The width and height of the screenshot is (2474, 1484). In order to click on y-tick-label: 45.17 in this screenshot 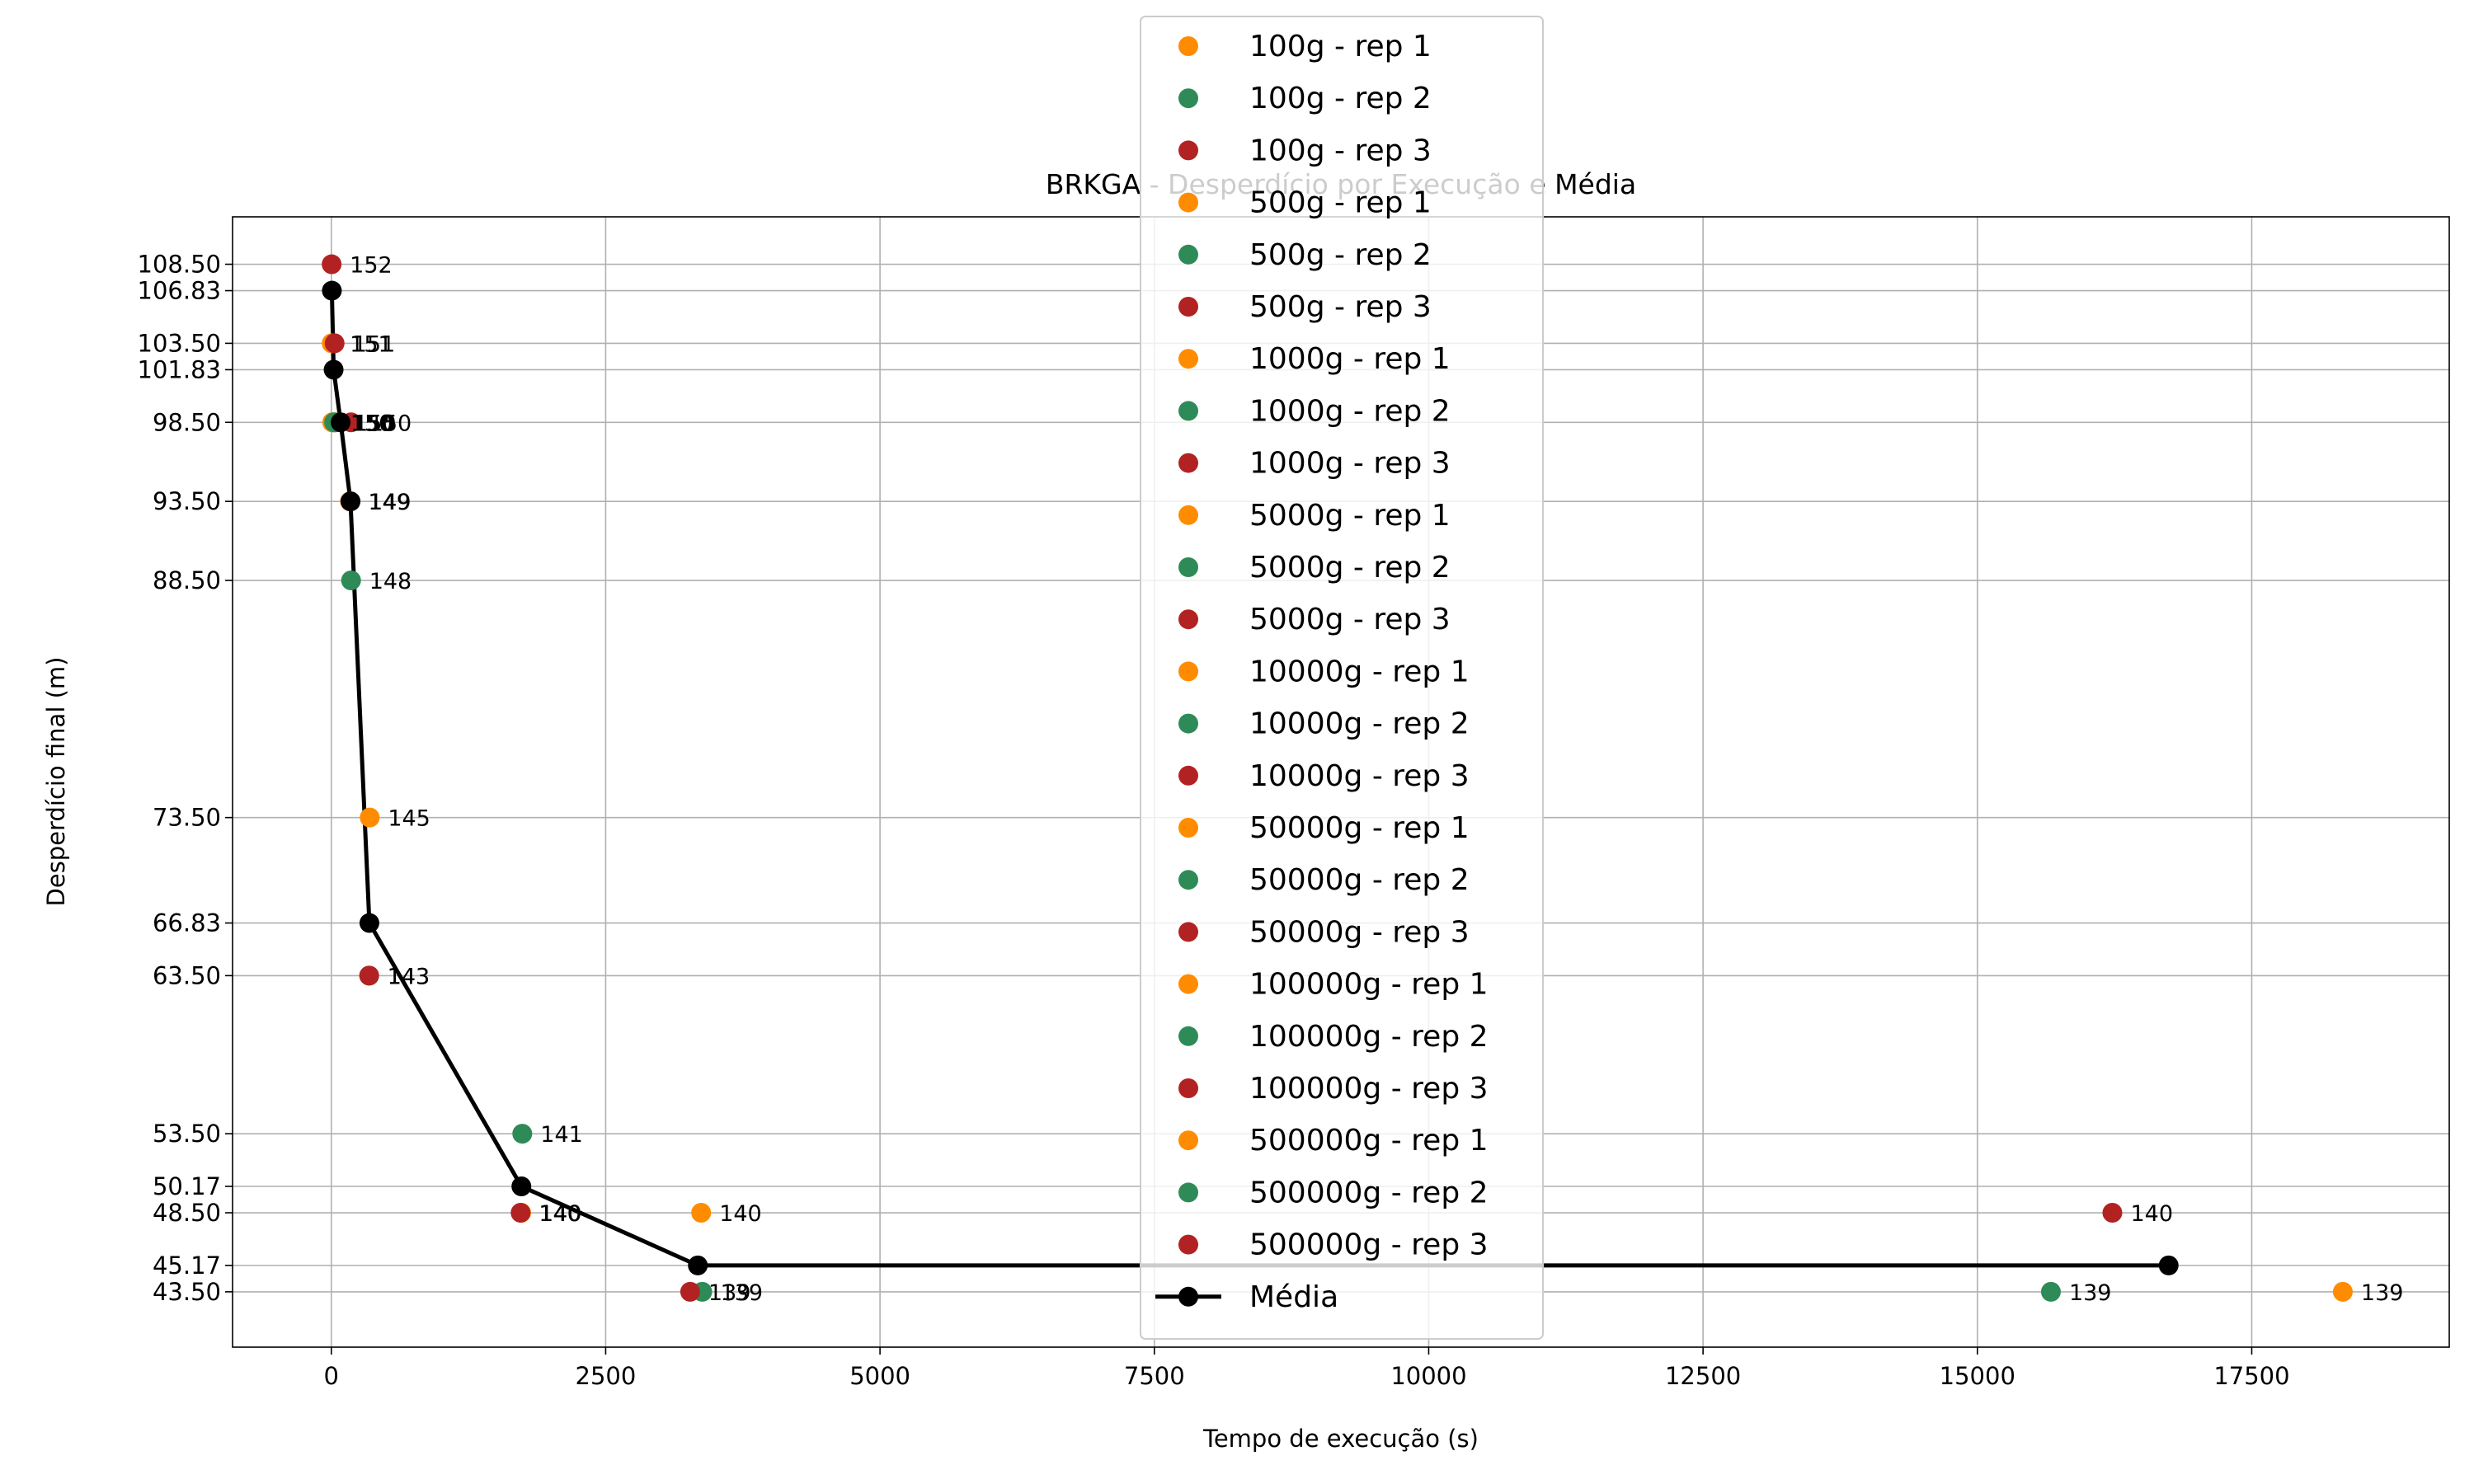, I will do `click(187, 1266)`.